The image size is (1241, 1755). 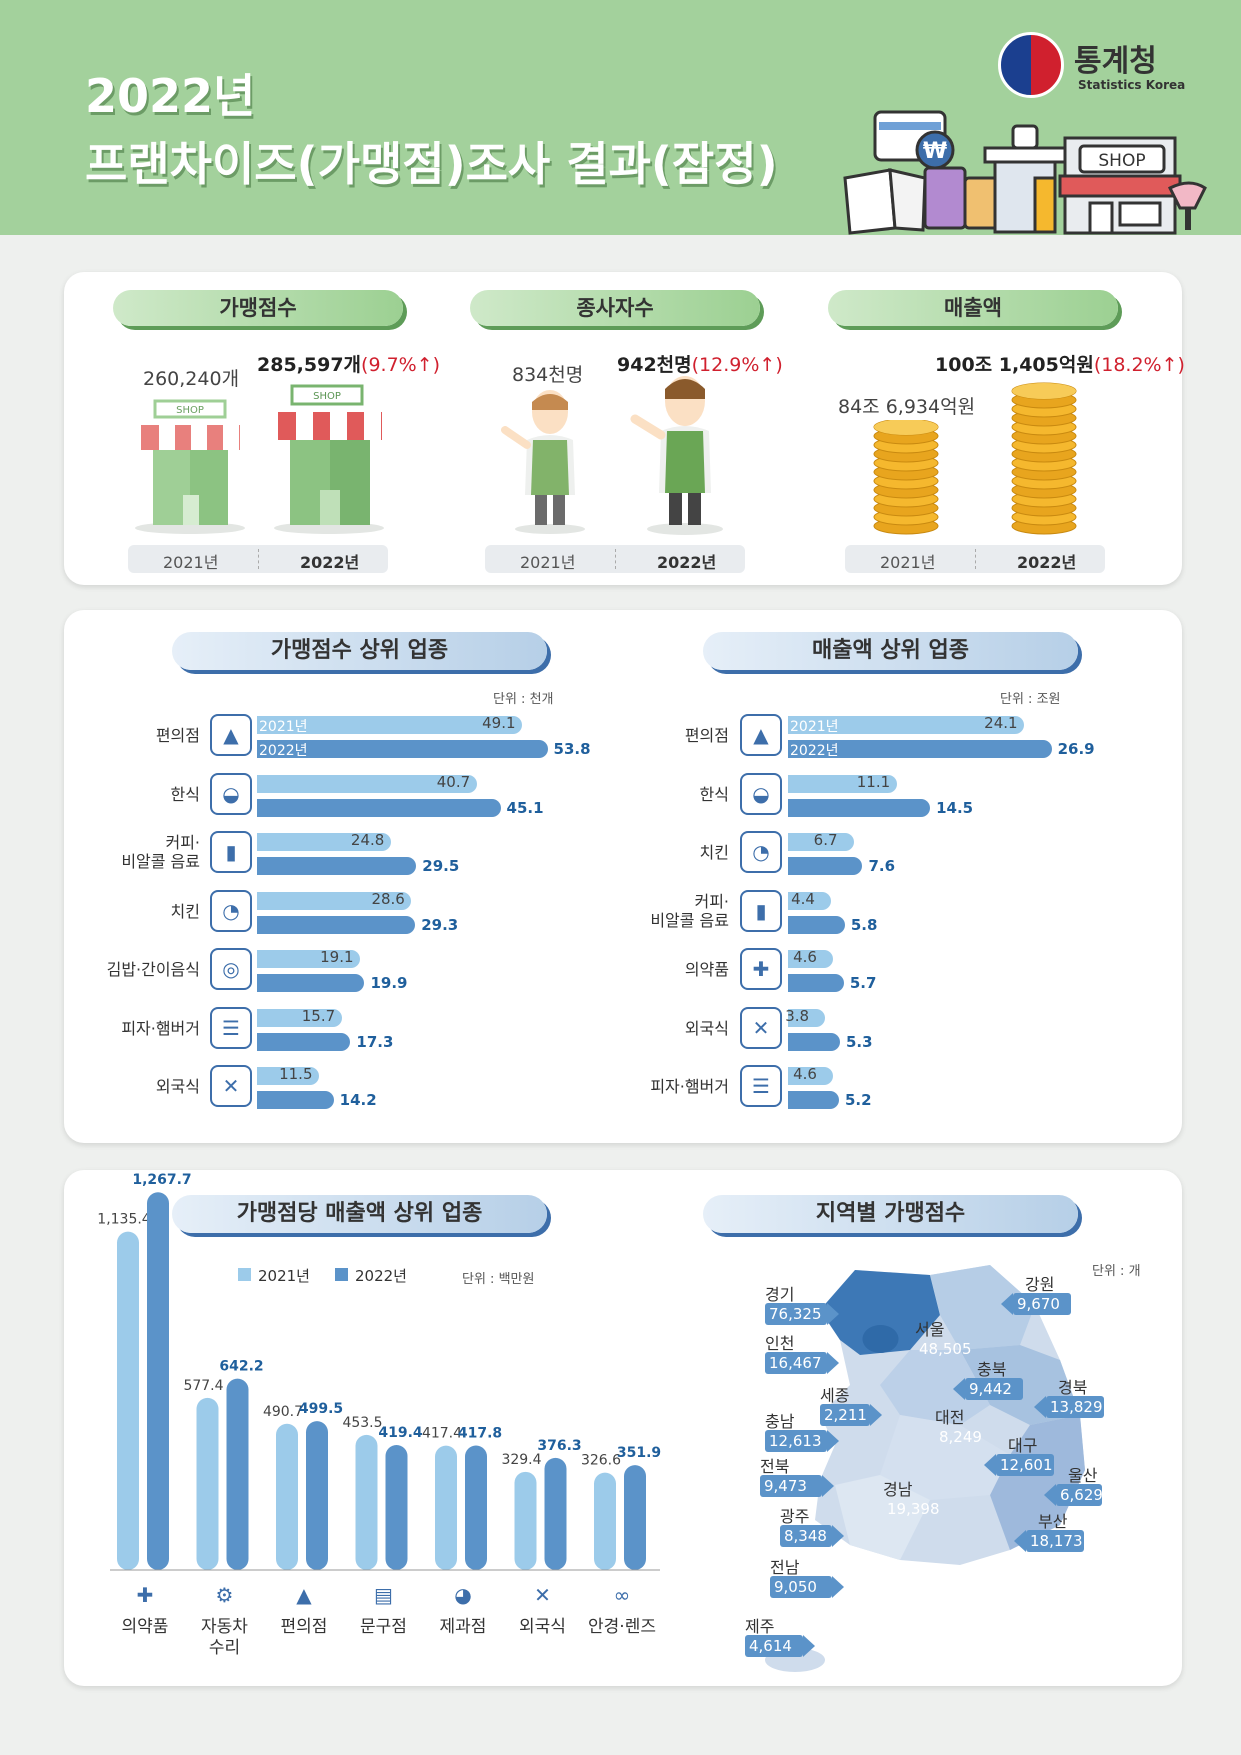 I want to click on chart3-title: 가맹점당 매출액 상위 업종, so click(x=359, y=1214).